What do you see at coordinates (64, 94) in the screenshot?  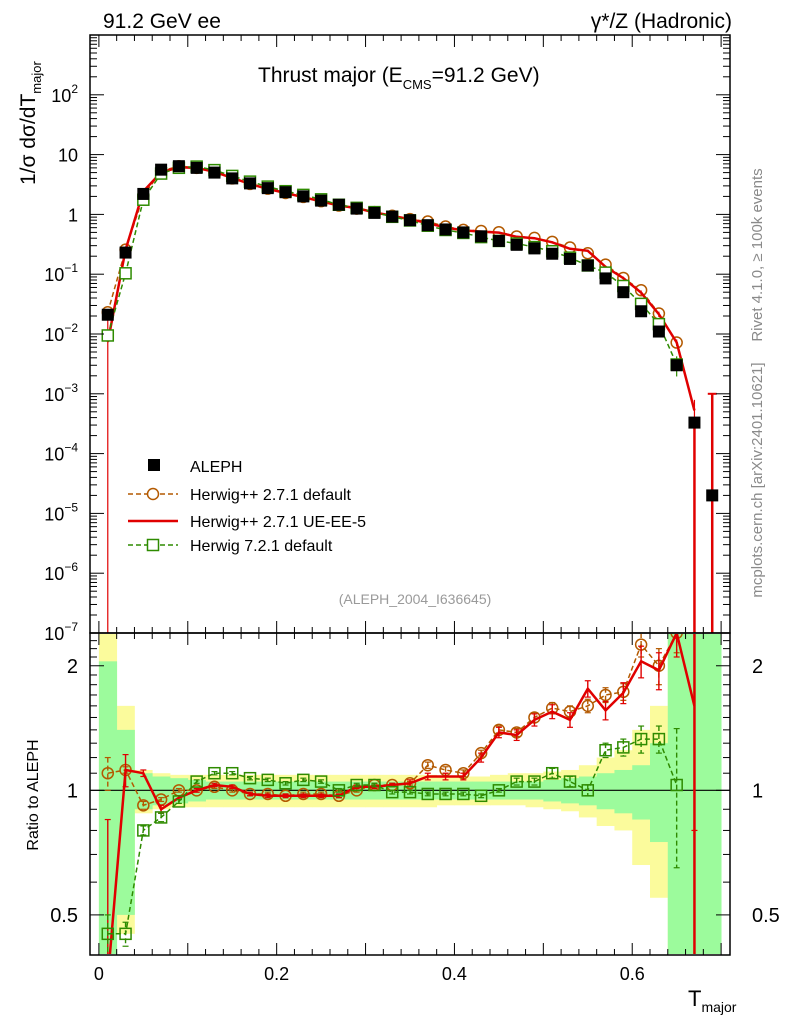 I see `y-tick-label: 10²` at bounding box center [64, 94].